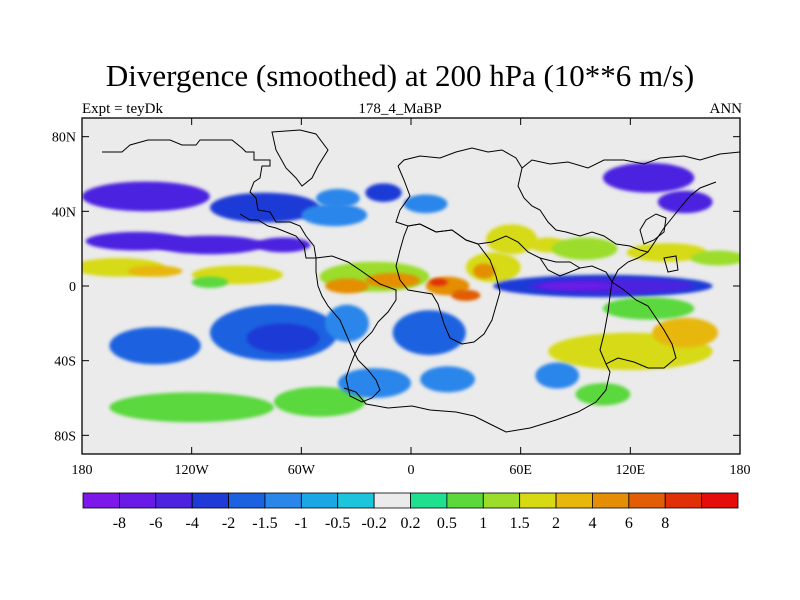 This screenshot has height=600, width=800. What do you see at coordinates (726, 109) in the screenshot?
I see `season-label: ANN` at bounding box center [726, 109].